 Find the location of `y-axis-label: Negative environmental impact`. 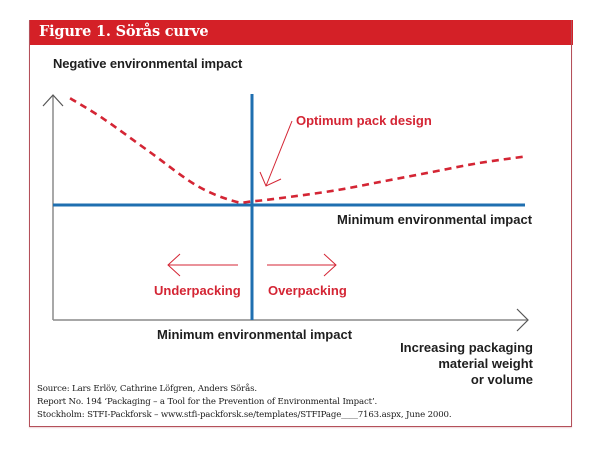

y-axis-label: Negative environmental impact is located at coordinates (148, 63).